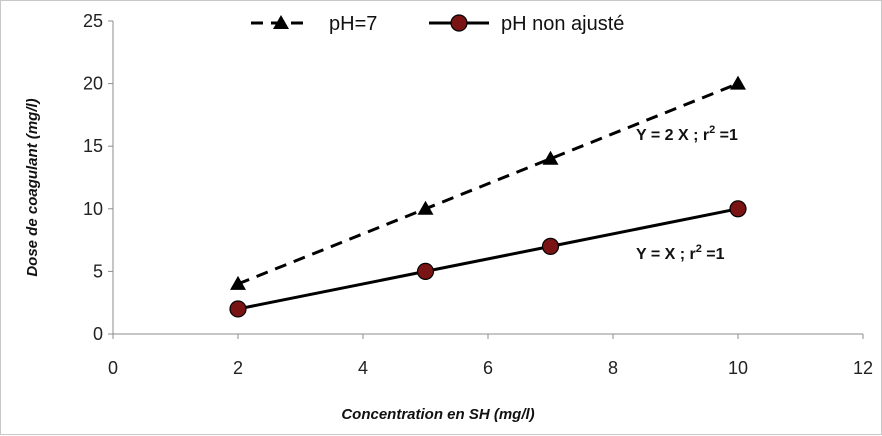 The image size is (882, 436). I want to click on x-tick-label: 6, so click(488, 368).